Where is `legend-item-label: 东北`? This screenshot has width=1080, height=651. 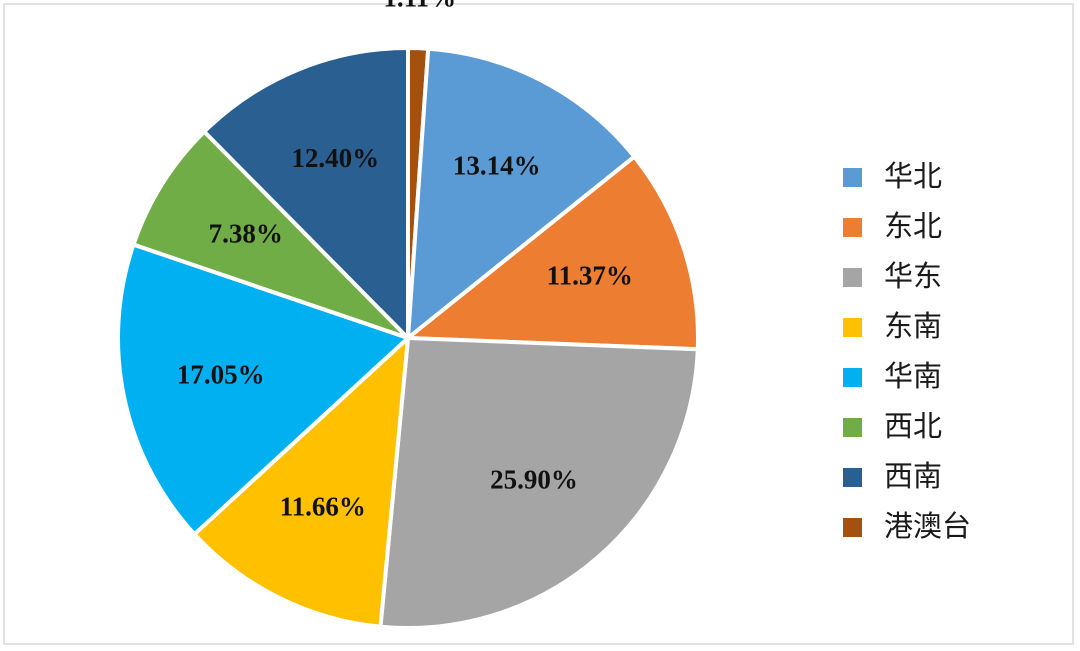
legend-item-label: 东北 is located at coordinates (913, 226).